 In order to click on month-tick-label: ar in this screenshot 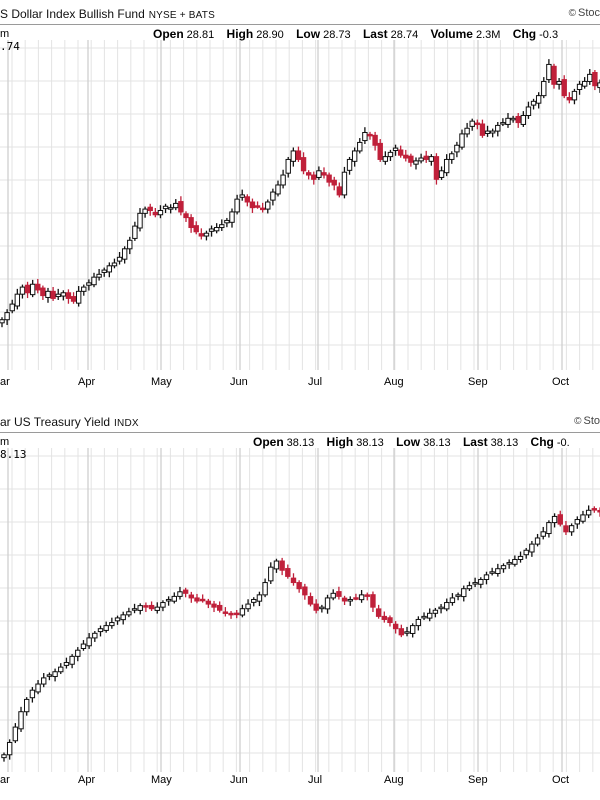, I will do `click(5, 780)`.